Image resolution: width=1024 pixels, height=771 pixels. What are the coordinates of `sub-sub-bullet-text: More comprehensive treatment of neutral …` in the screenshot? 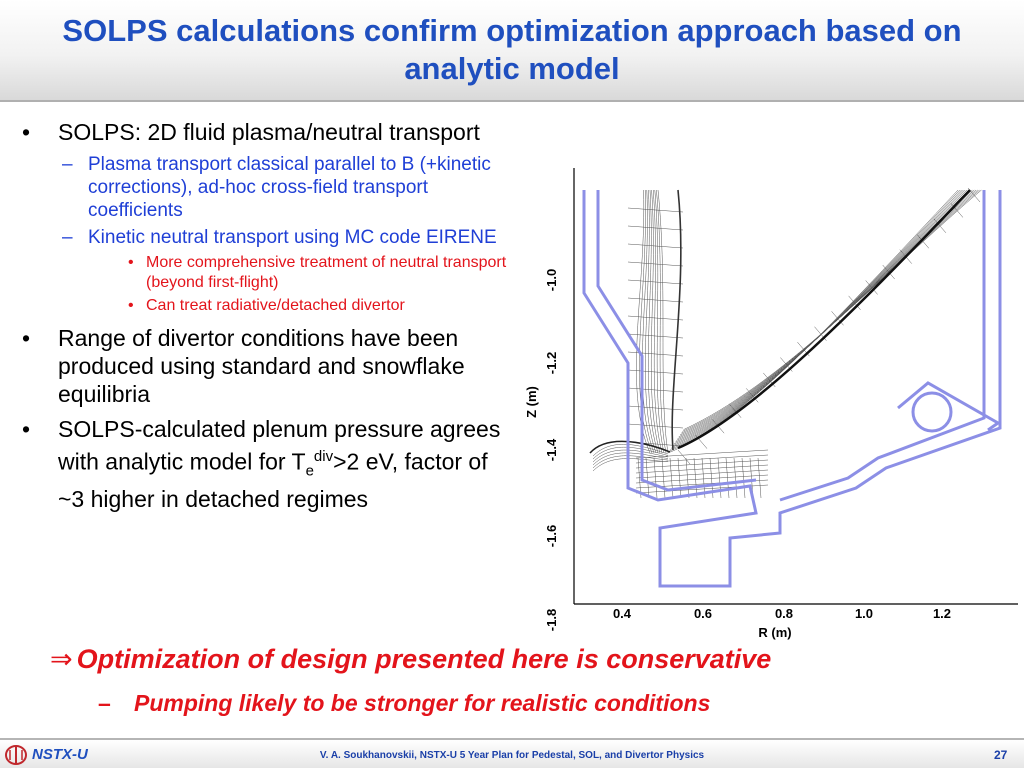 It's located at (326, 272).